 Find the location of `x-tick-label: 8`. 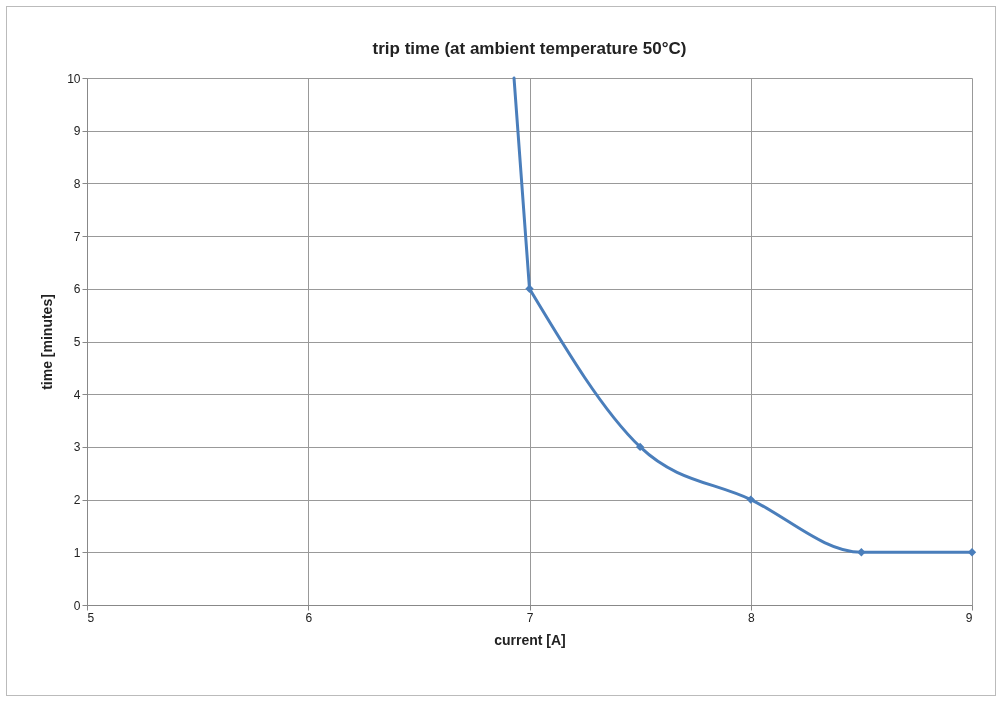

x-tick-label: 8 is located at coordinates (751, 617).